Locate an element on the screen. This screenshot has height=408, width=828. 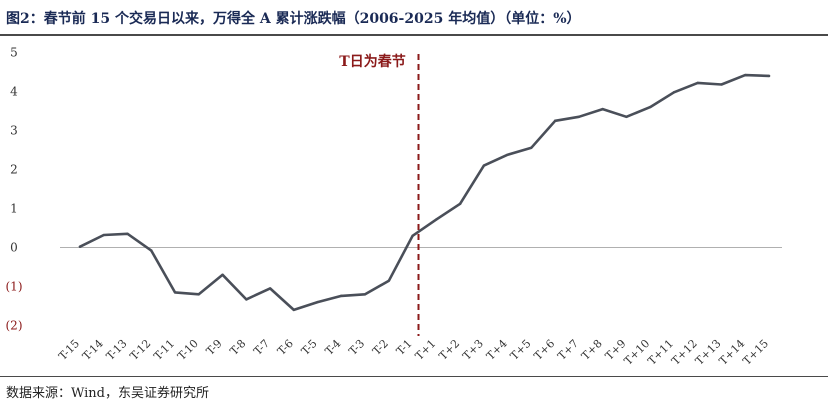
x-tick-label: T+1 is located at coordinates (426, 350).